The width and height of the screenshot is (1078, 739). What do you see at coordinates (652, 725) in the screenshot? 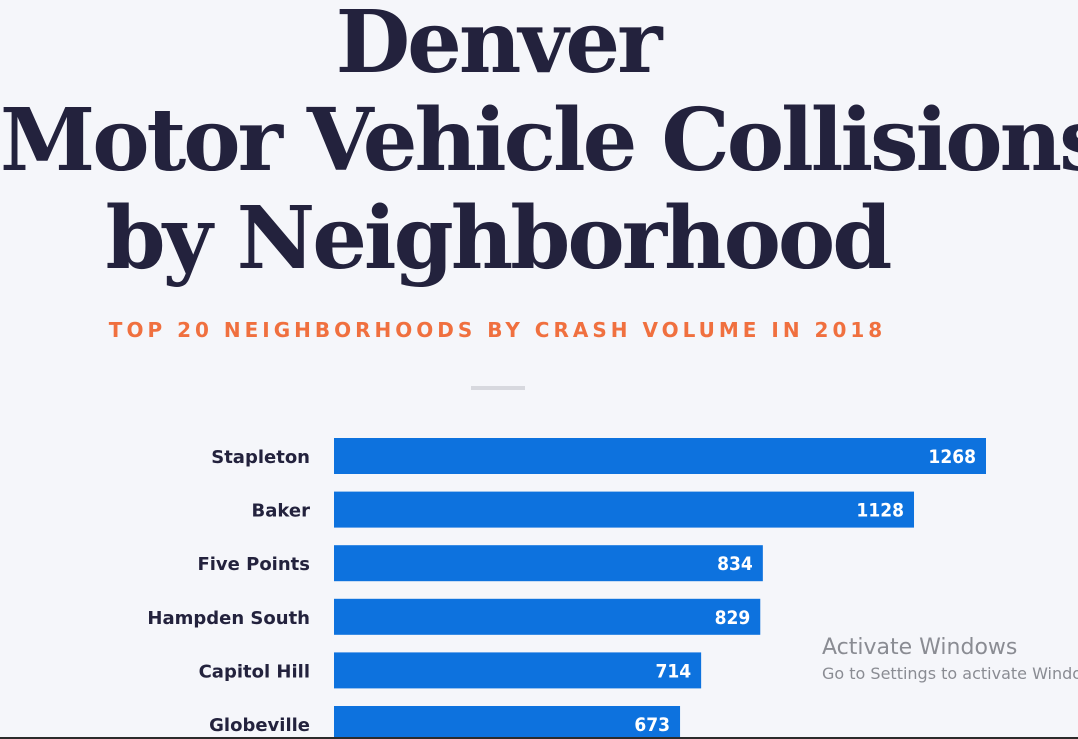
I see `value-label: 673` at bounding box center [652, 725].